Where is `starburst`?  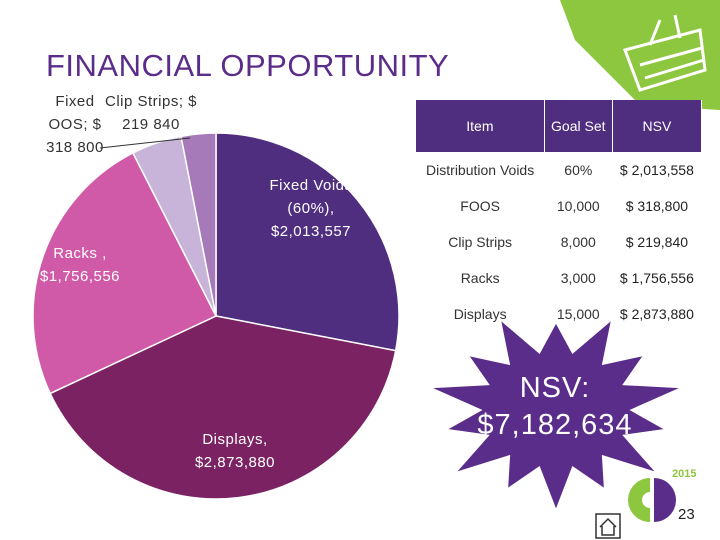
starburst is located at coordinates (556, 415).